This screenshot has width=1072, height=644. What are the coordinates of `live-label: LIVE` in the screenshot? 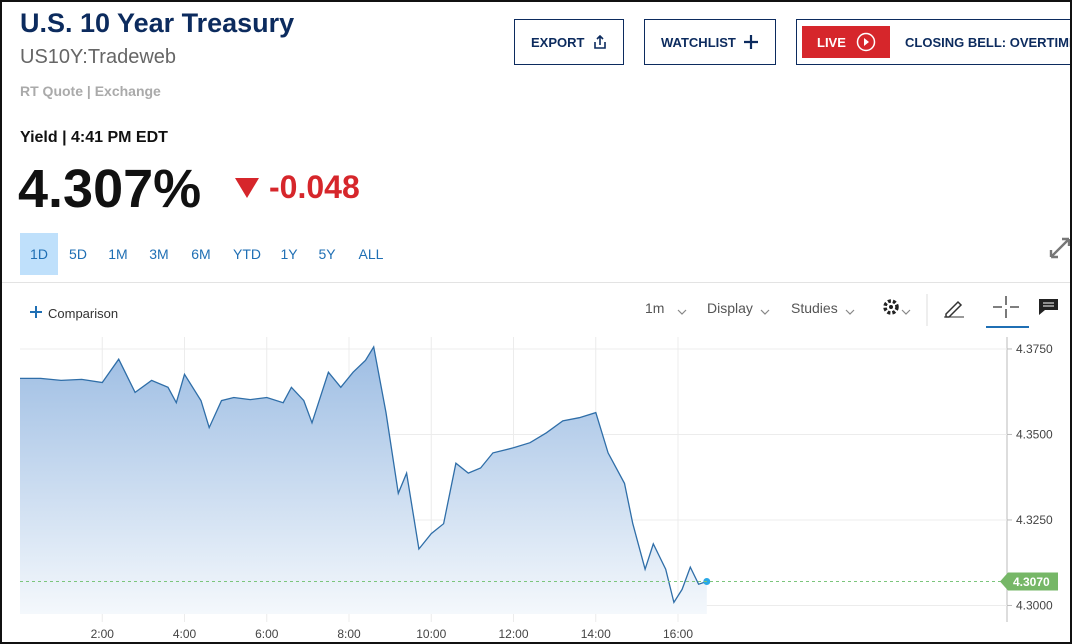 It's located at (831, 42).